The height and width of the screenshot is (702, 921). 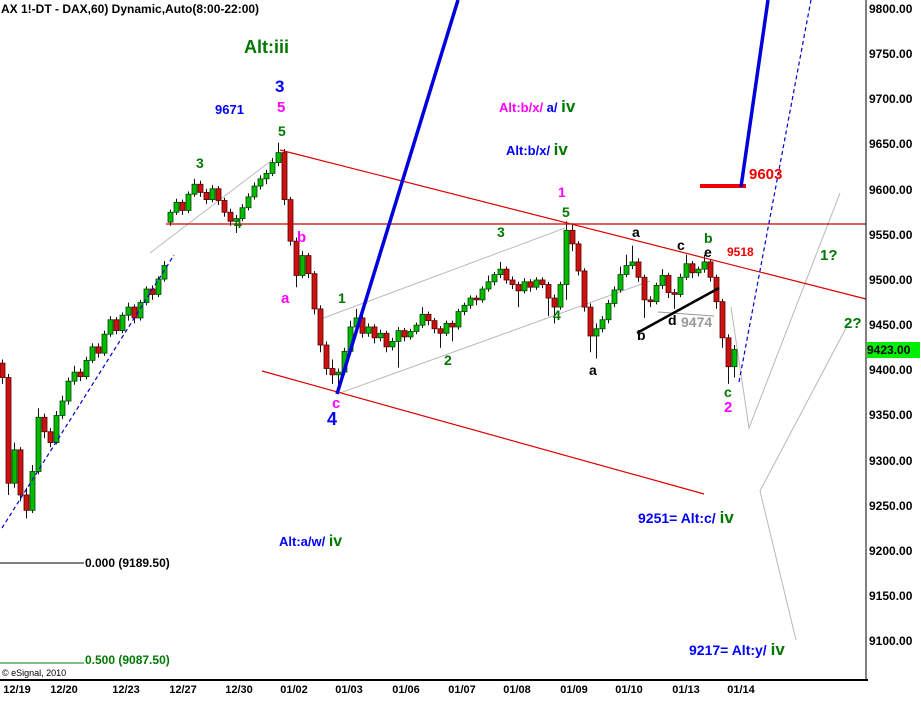 I want to click on price-tick-label: 9650.00, so click(x=891, y=144).